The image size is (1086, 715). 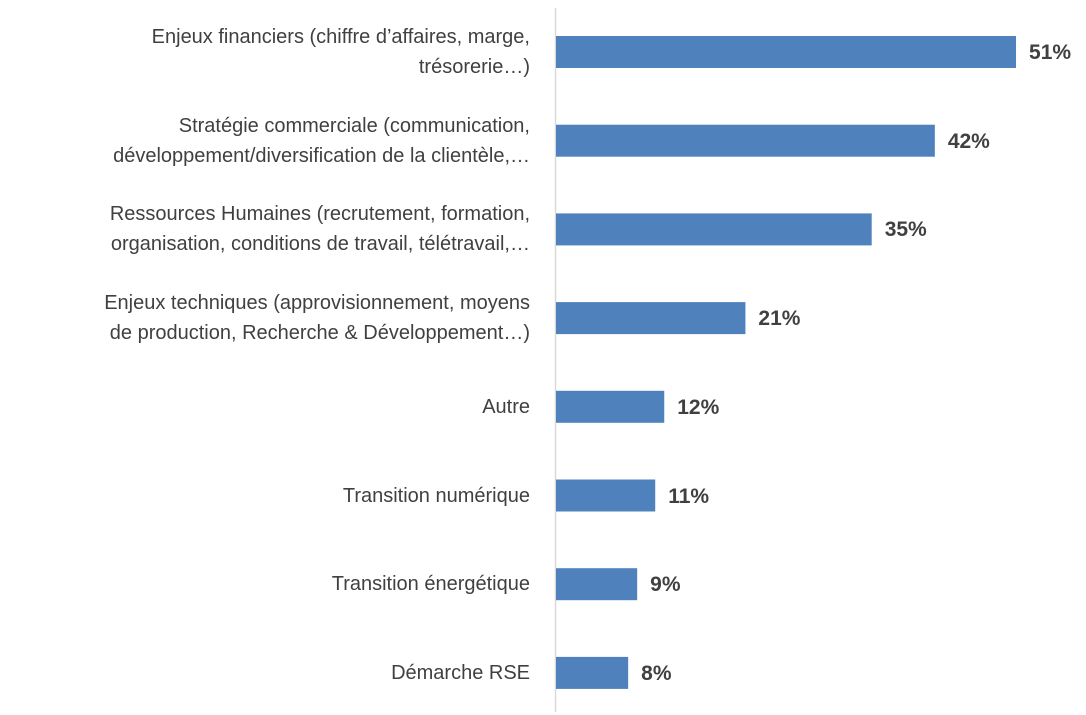 What do you see at coordinates (1050, 52) in the screenshot?
I see `value-label: 51%` at bounding box center [1050, 52].